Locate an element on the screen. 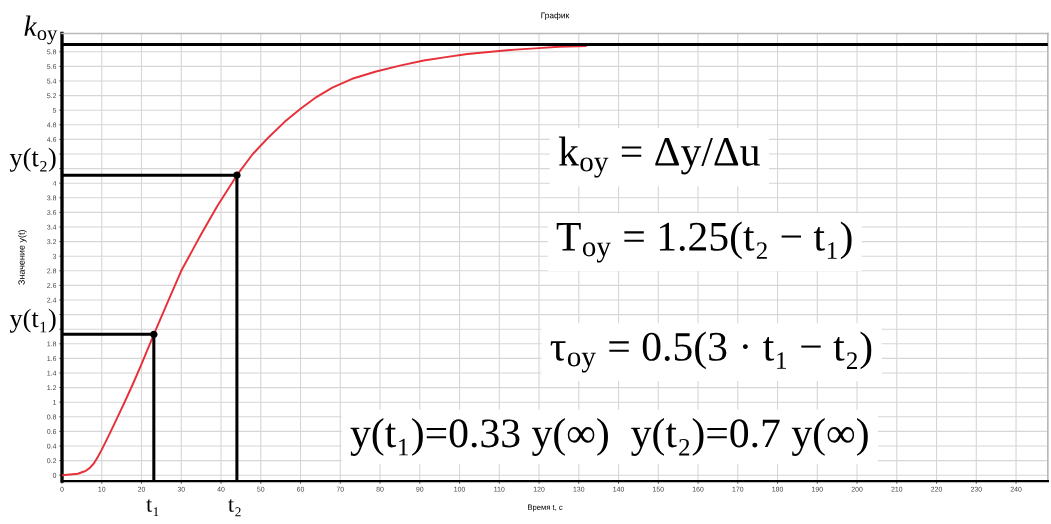  text: t₂ is located at coordinates (234, 508).